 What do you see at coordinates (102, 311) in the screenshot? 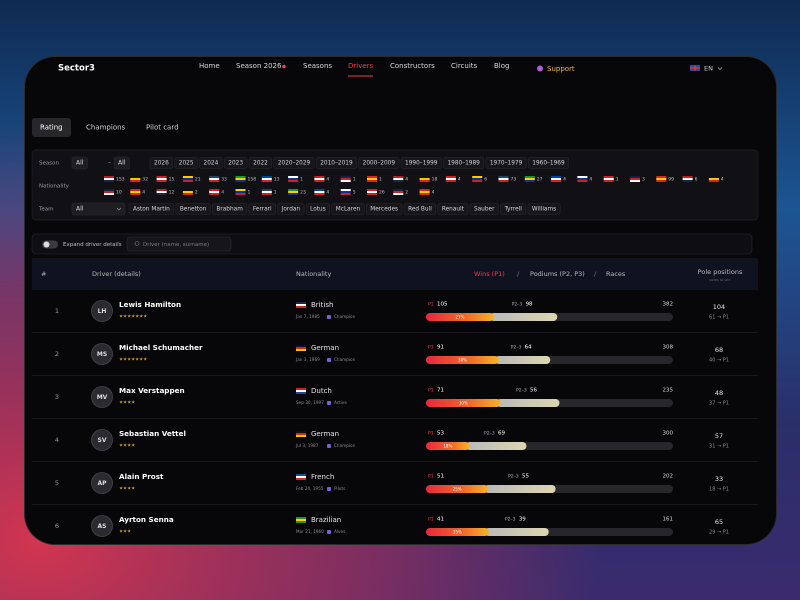
I see `avatar` at bounding box center [102, 311].